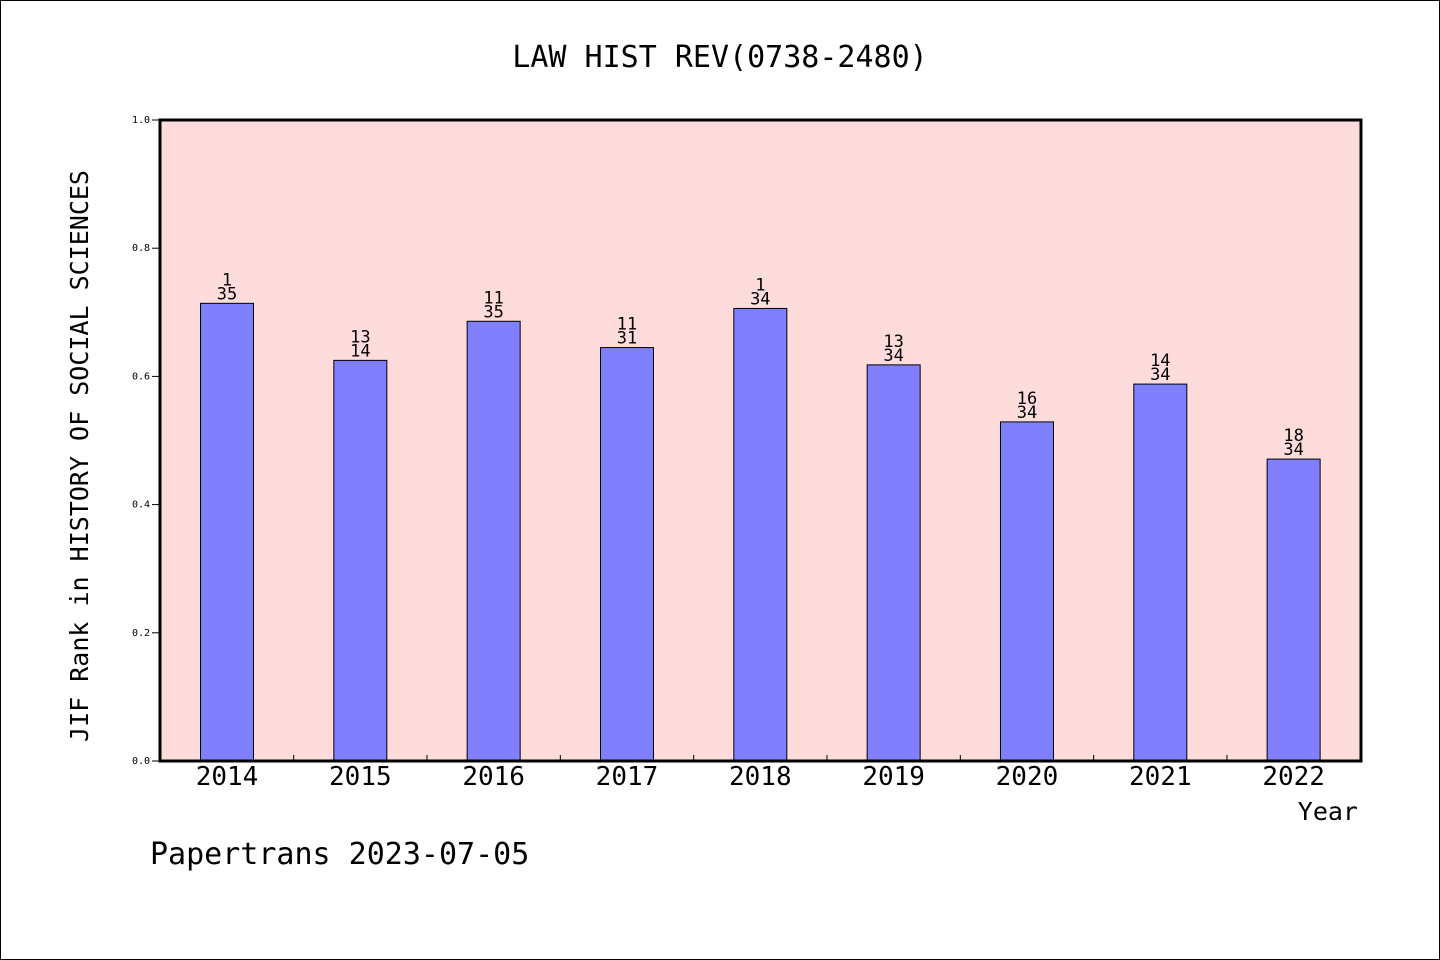  Describe the element at coordinates (893, 563) in the screenshot. I see `bar-2019` at that location.